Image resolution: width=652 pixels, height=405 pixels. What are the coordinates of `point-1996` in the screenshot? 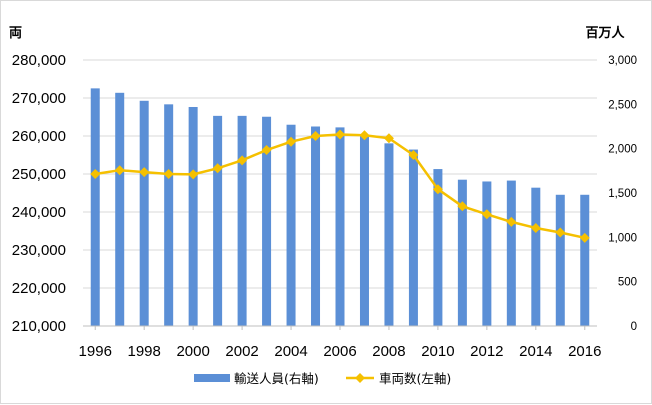 It's located at (95, 174).